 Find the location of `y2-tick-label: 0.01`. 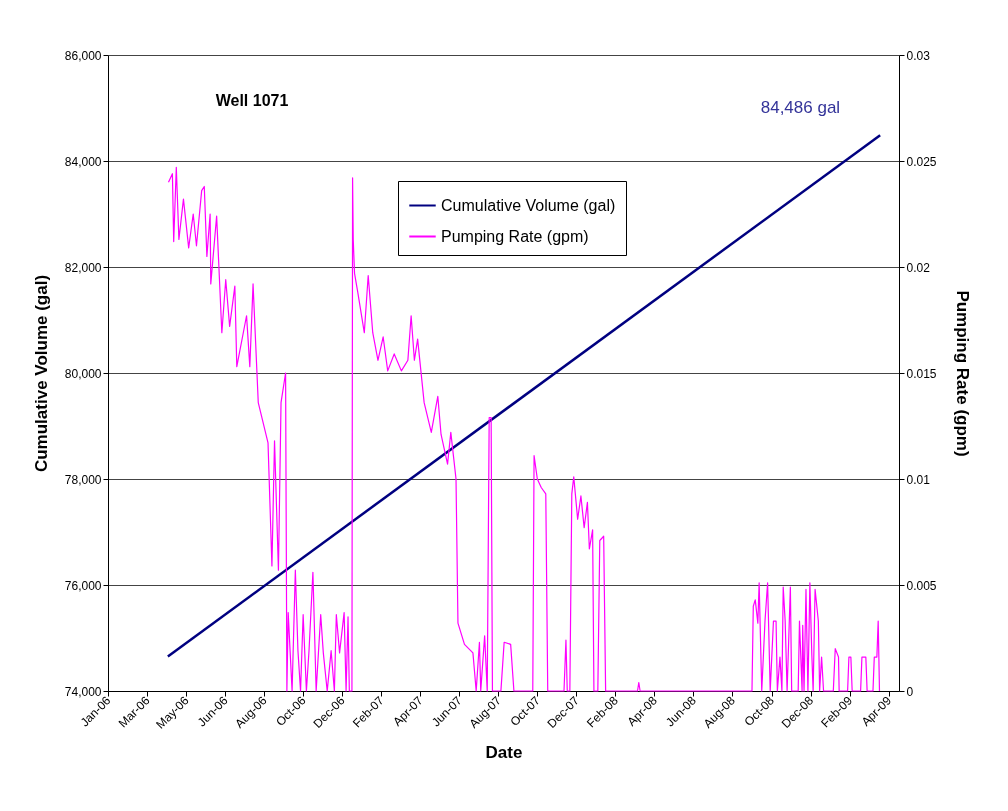

y2-tick-label: 0.01 is located at coordinates (918, 479).